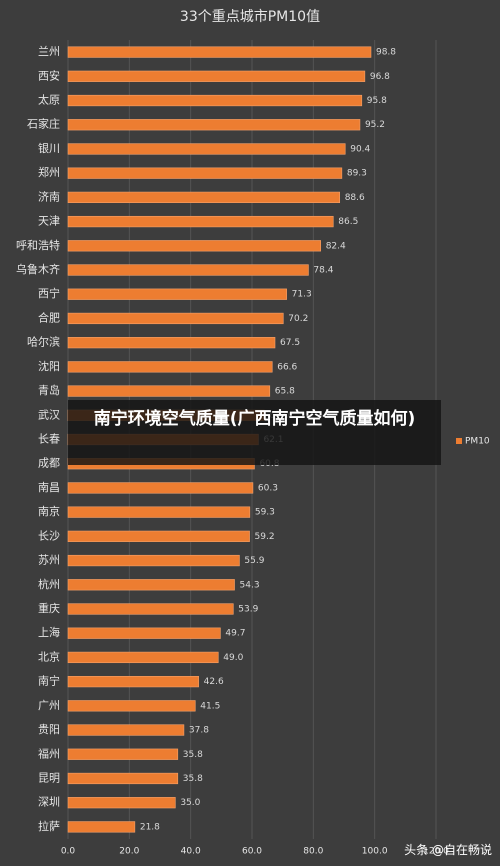 The height and width of the screenshot is (866, 500). What do you see at coordinates (348, 222) in the screenshot?
I see `value-label: 86.5` at bounding box center [348, 222].